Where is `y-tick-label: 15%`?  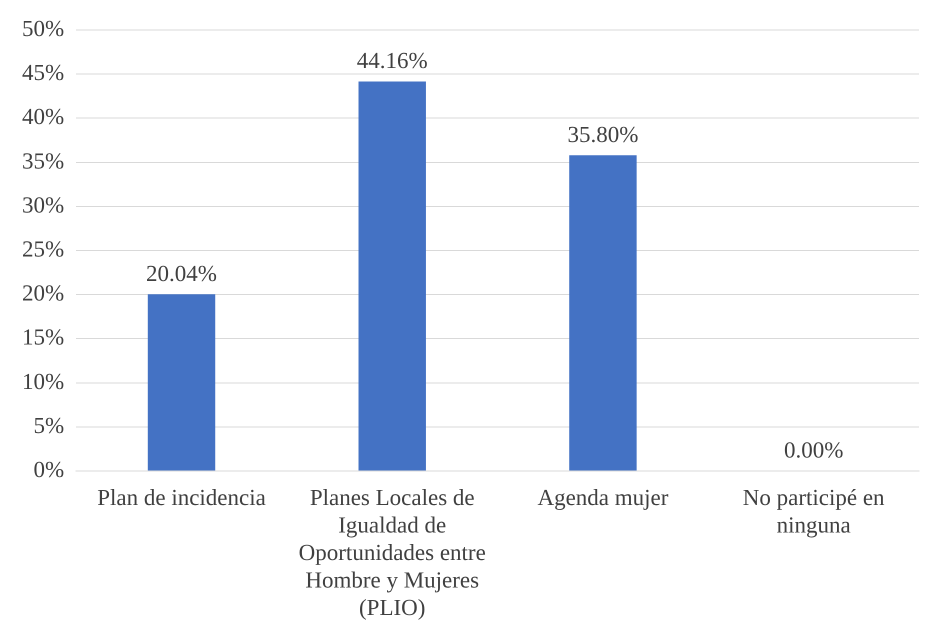 y-tick-label: 15% is located at coordinates (43, 337).